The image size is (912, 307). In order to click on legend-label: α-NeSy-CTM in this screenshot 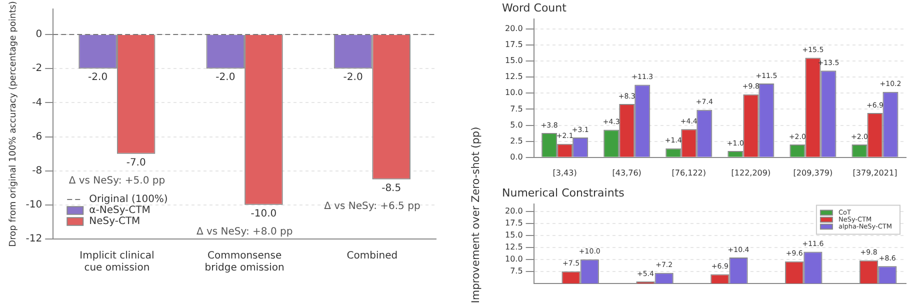, I will do `click(119, 210)`.